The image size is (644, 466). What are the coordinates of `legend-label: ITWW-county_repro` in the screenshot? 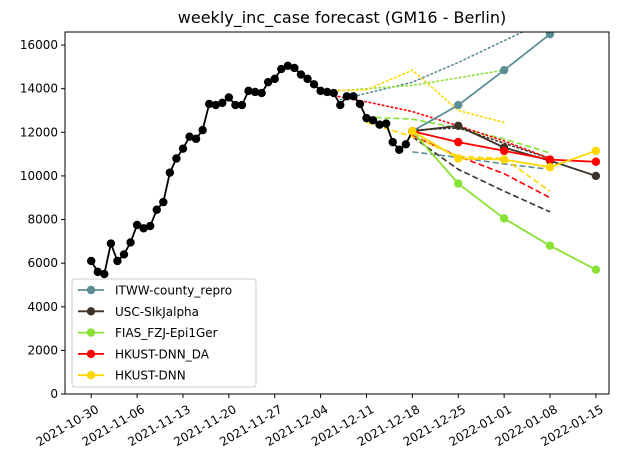 It's located at (173, 291).